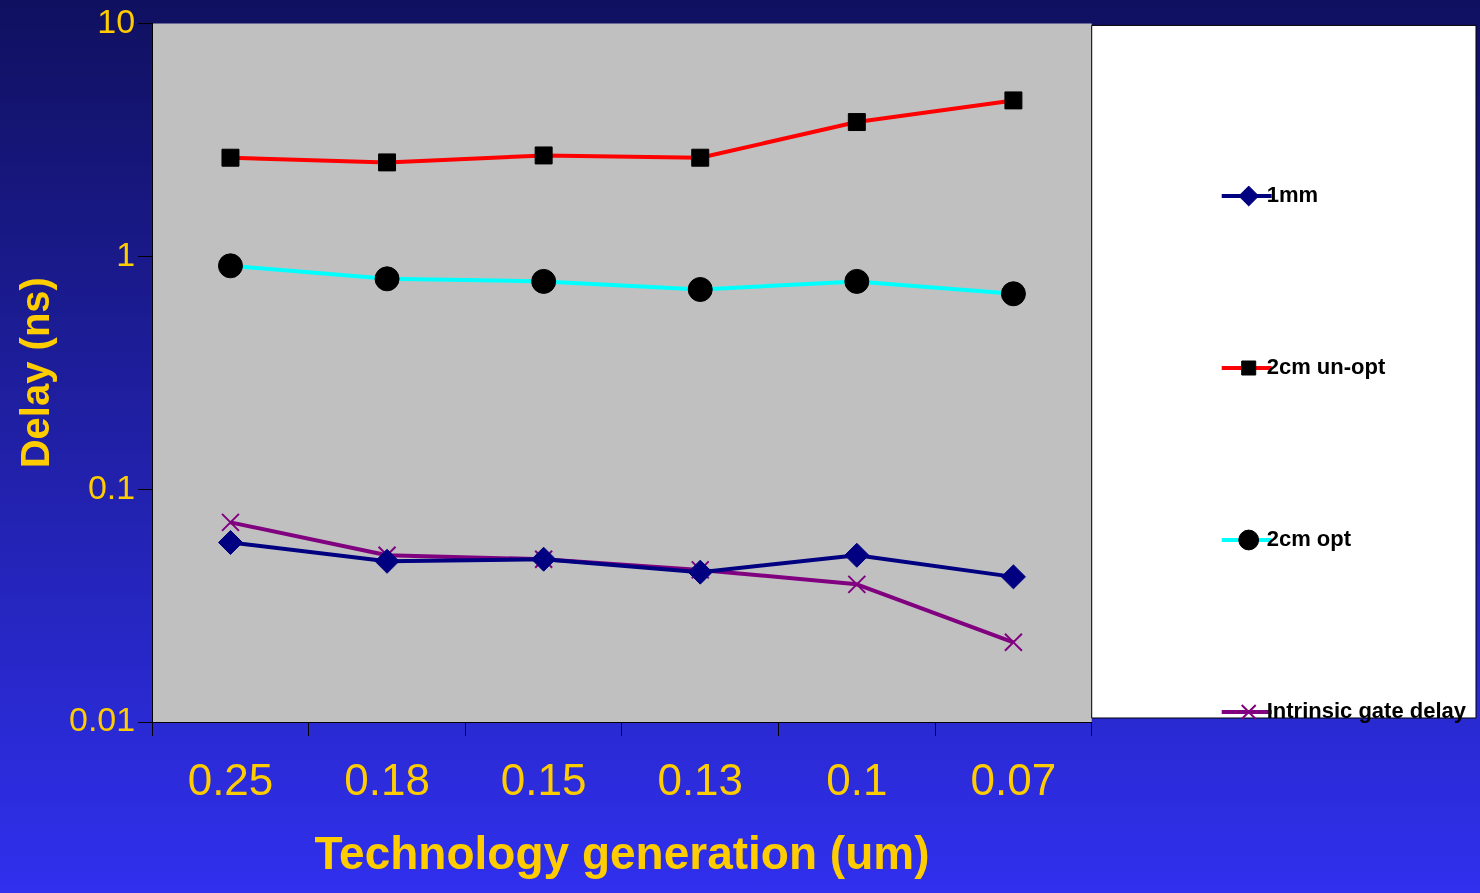  I want to click on x-axis-title: Technology generation (um), so click(622, 853).